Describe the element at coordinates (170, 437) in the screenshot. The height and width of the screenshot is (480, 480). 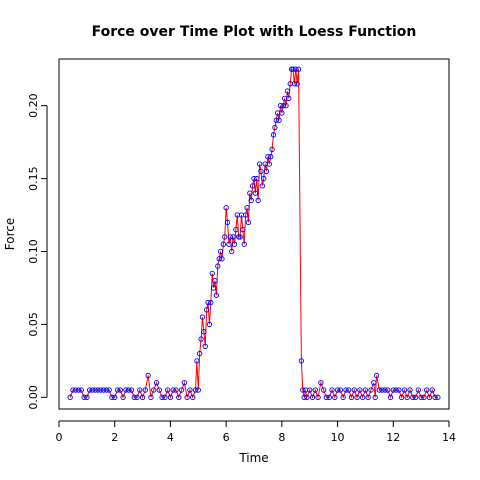
I see `x-tick-label: 4` at that location.